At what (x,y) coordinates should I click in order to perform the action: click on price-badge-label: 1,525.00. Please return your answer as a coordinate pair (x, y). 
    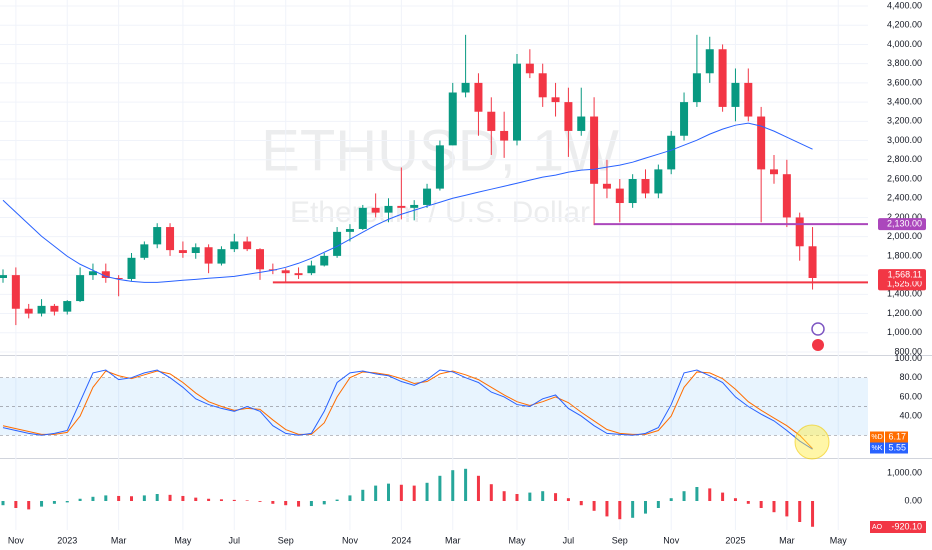
    Looking at the image, I should click on (904, 284).